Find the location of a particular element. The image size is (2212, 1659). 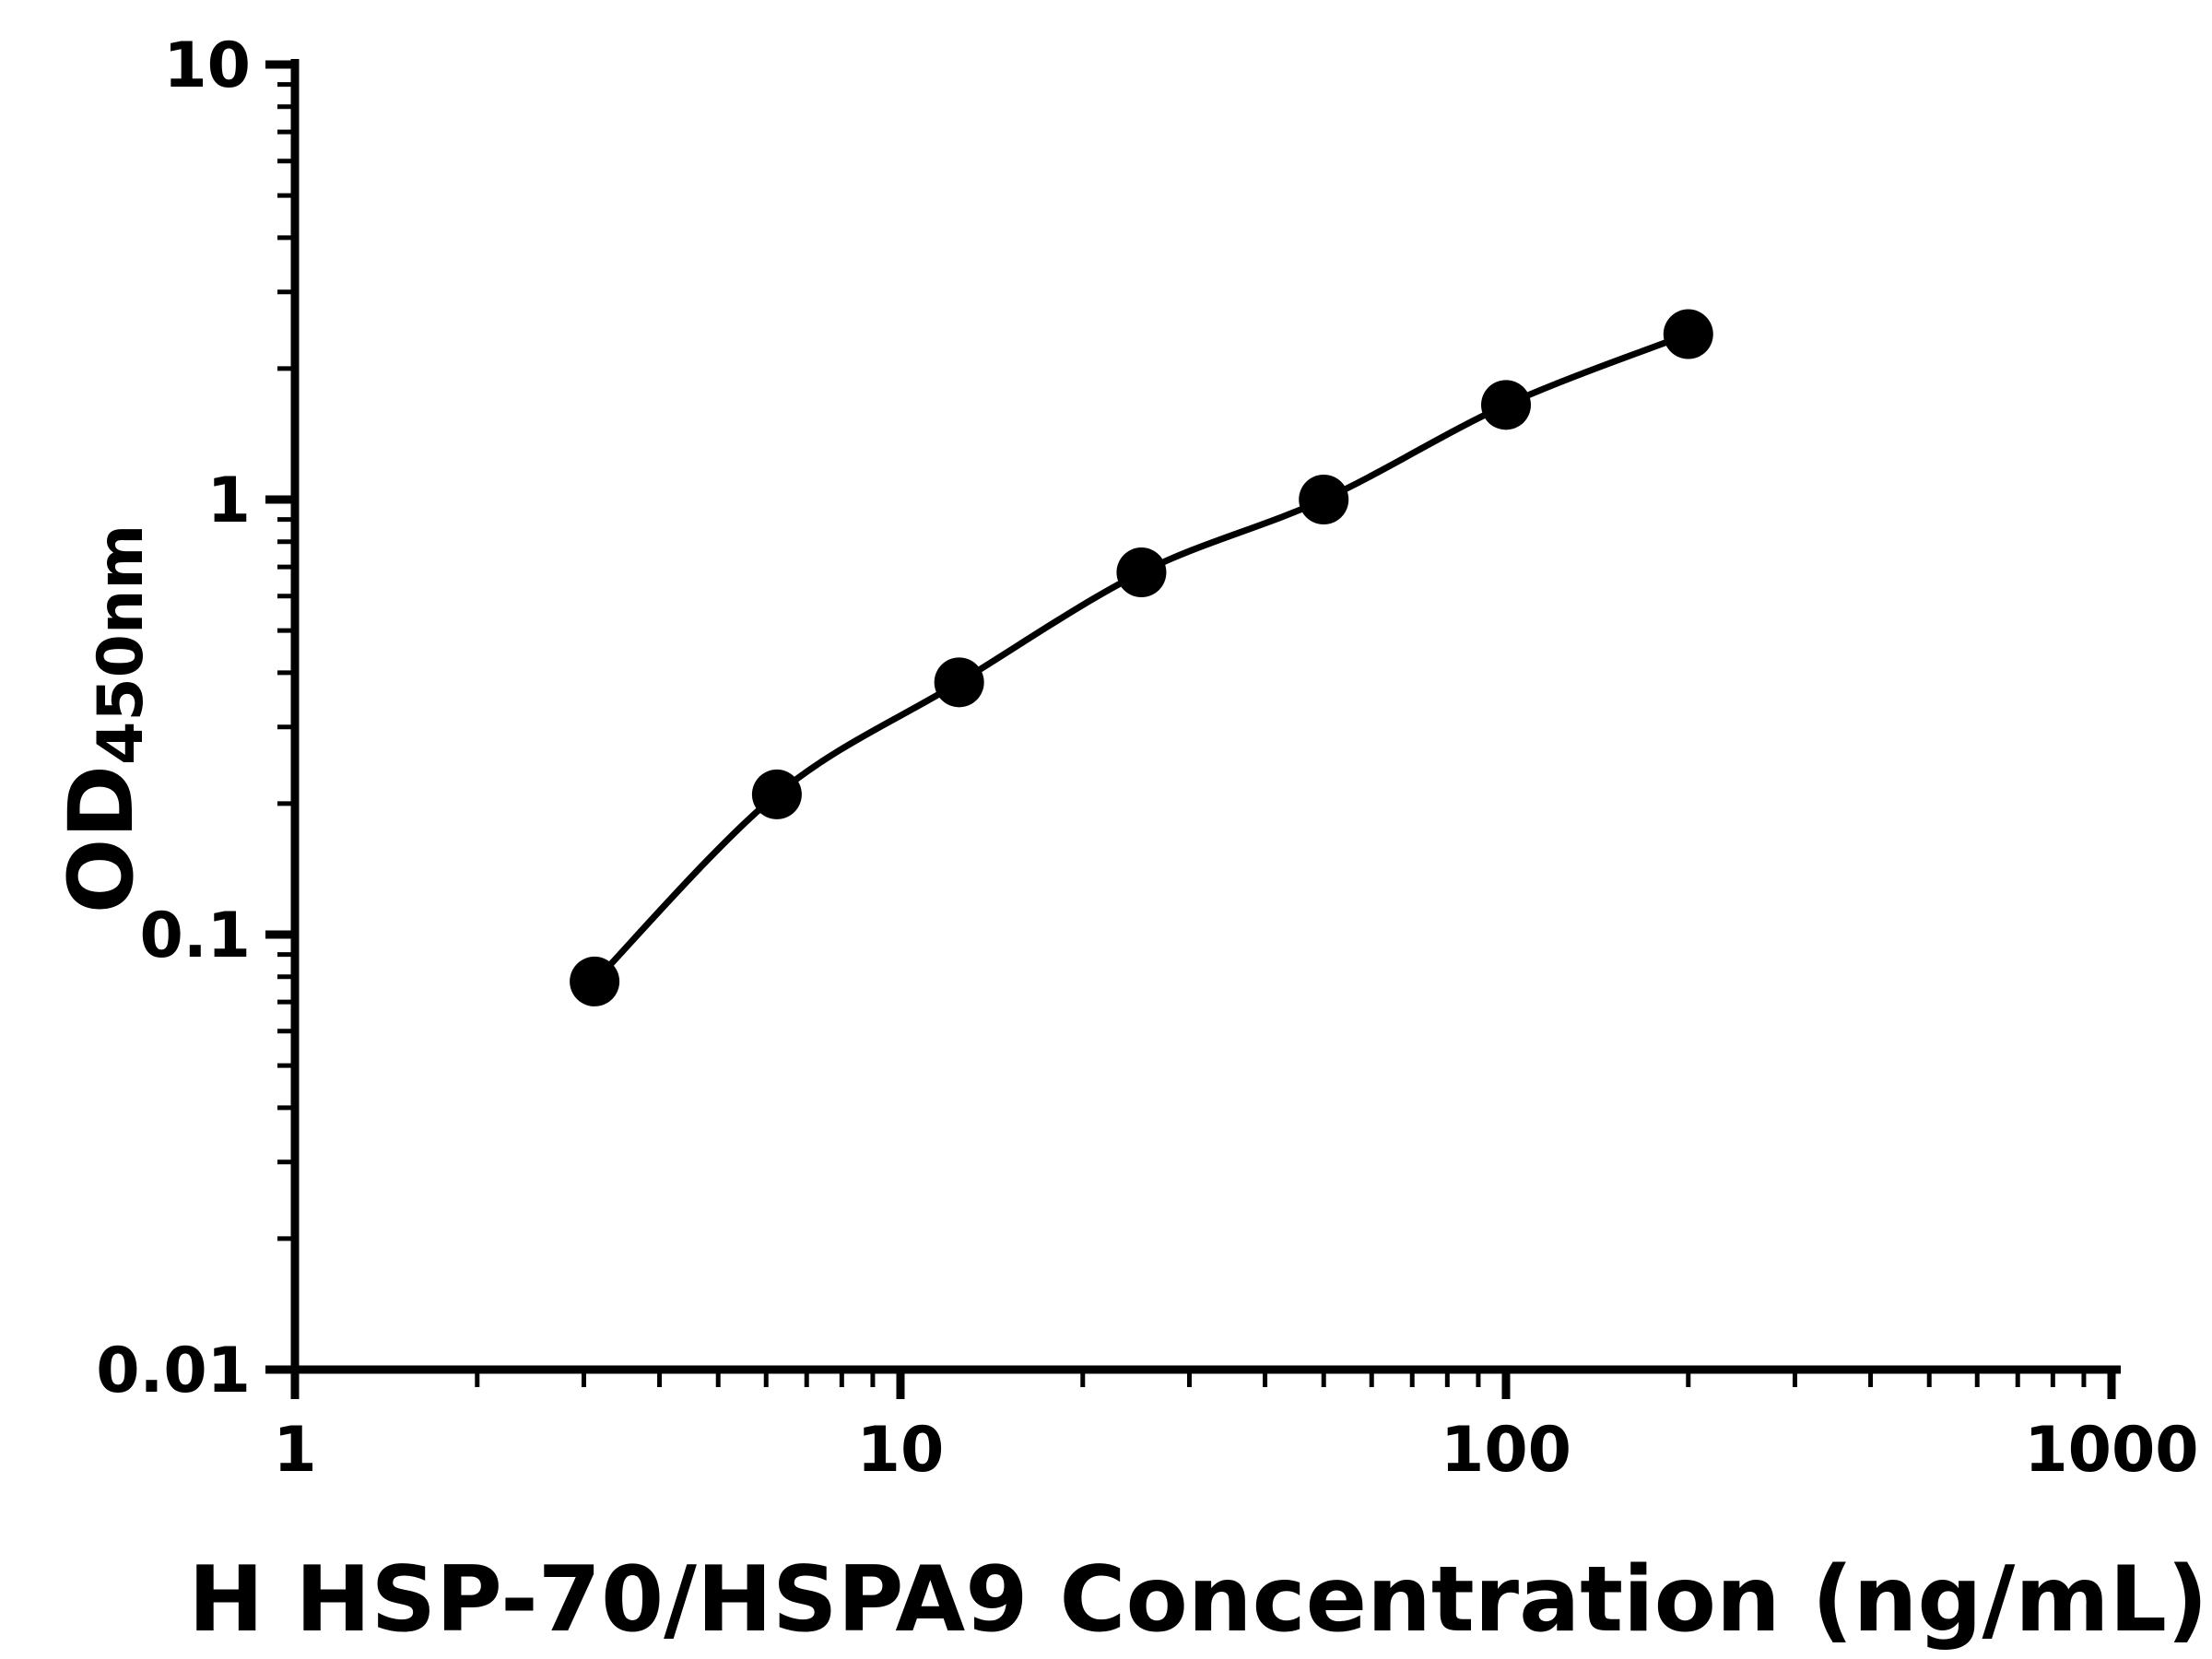

y-tick-label: 1 is located at coordinates (229, 501).